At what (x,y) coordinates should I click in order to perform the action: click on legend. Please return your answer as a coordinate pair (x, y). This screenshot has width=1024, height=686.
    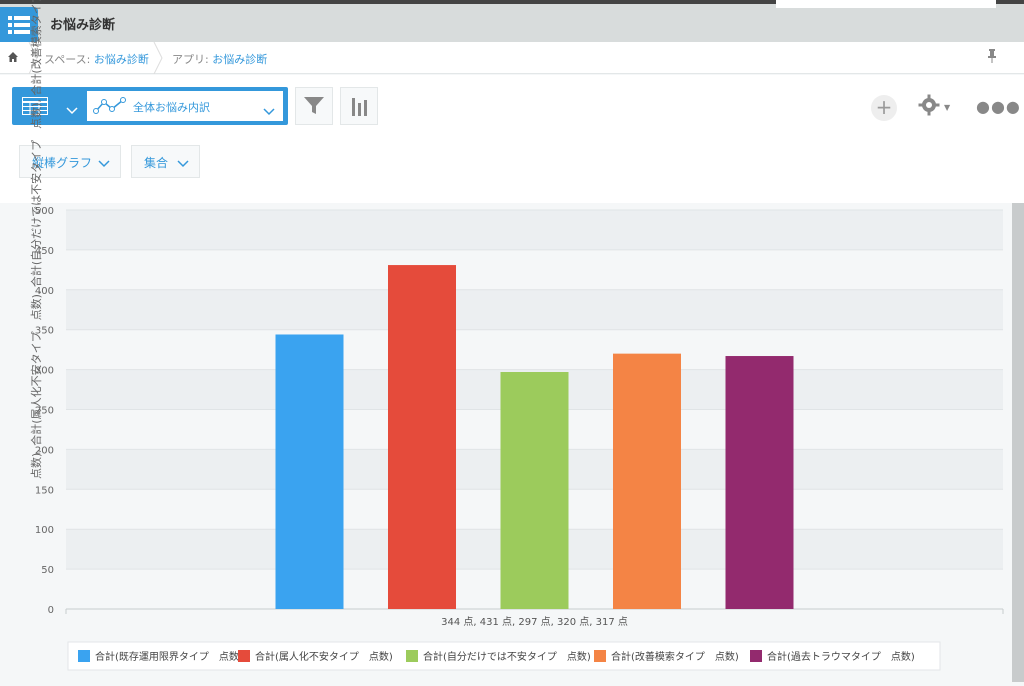
    Looking at the image, I should click on (504, 656).